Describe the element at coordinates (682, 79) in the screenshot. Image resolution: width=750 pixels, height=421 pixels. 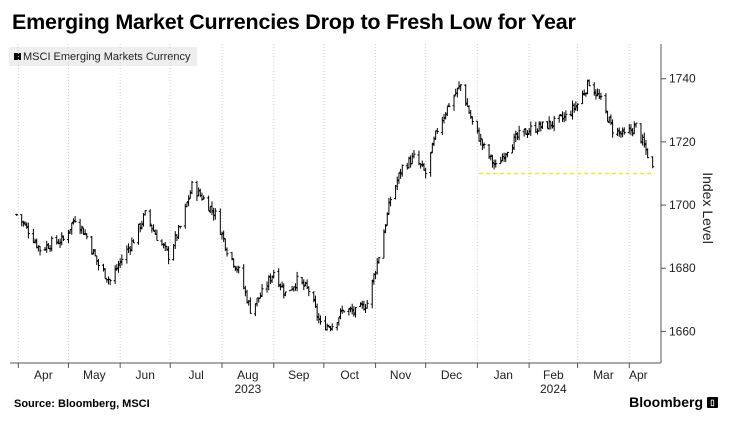
I see `y-tick-label: 1740` at that location.